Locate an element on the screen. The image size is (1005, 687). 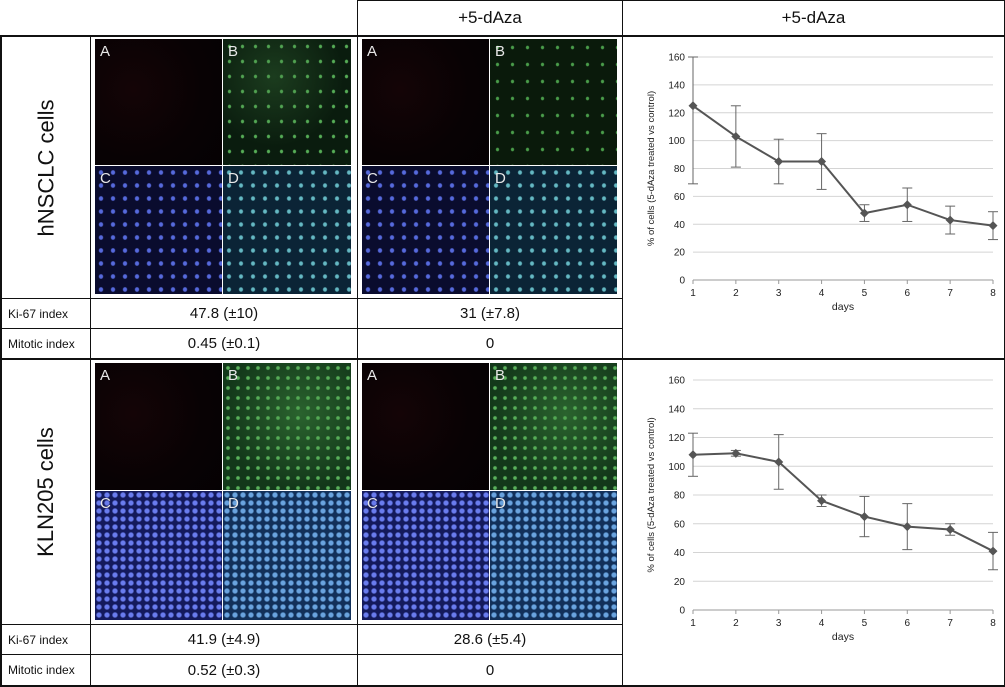
mitotic-control-value: 0.52 (±0.3) is located at coordinates (224, 670).